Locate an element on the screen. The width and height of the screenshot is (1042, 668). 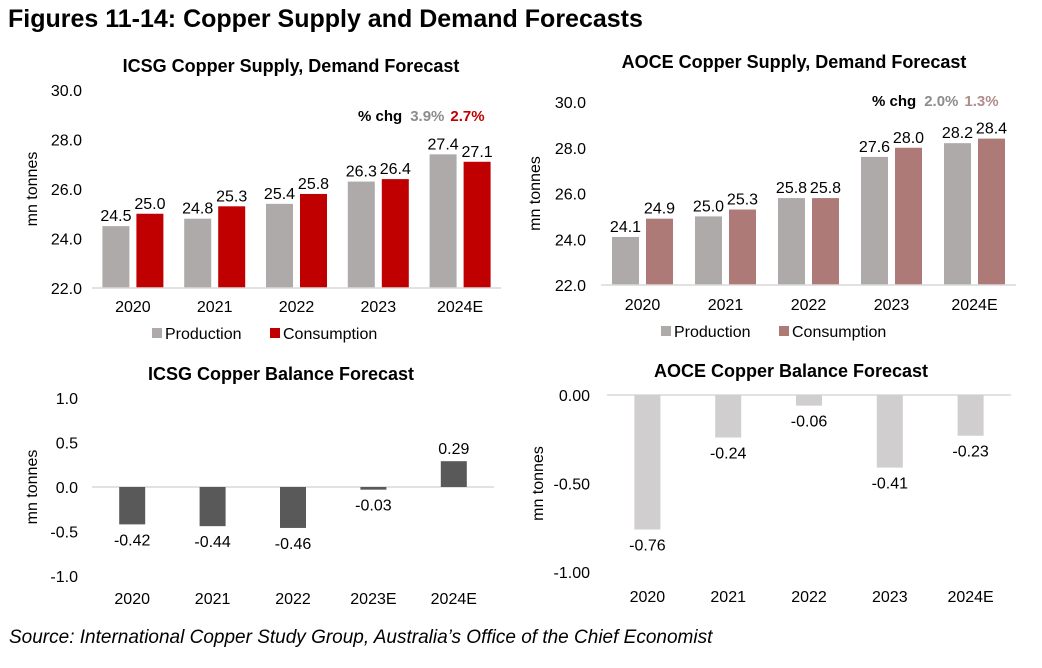
data-label: -0.24 is located at coordinates (728, 453).